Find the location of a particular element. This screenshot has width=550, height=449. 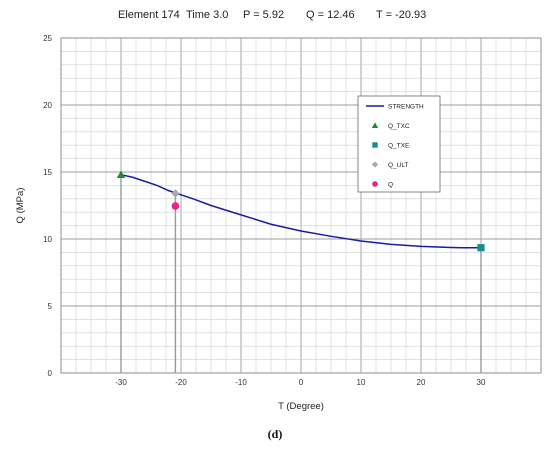

x-tick-label: 30 is located at coordinates (481, 382).